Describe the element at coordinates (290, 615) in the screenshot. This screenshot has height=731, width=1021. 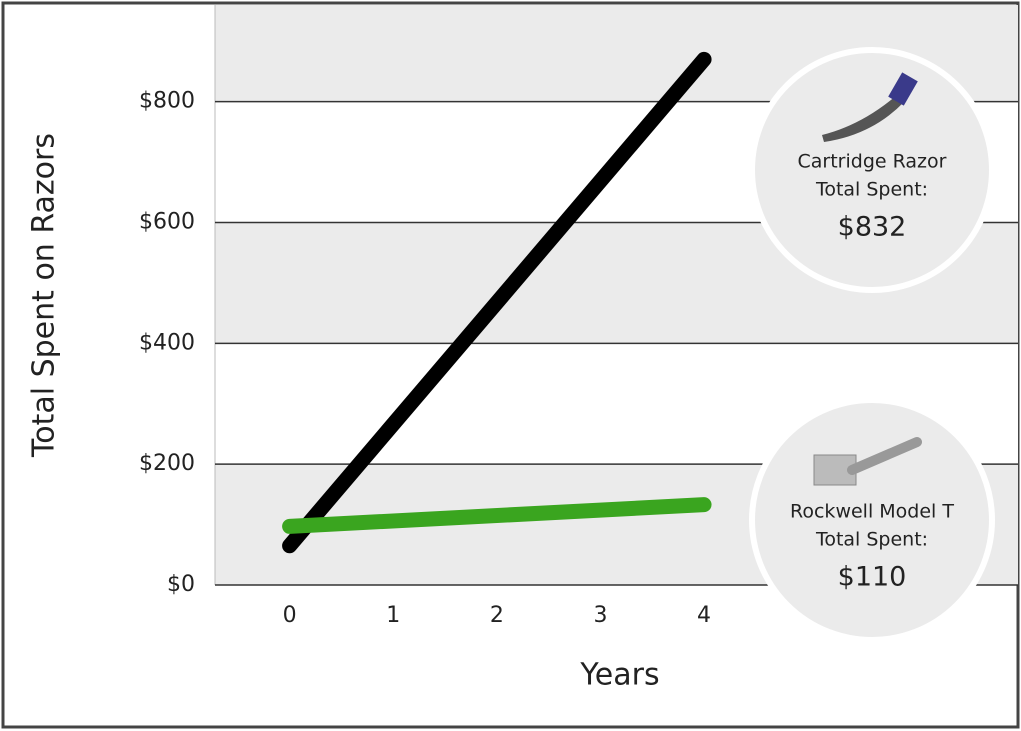
I see `x-tick-label: 0` at that location.